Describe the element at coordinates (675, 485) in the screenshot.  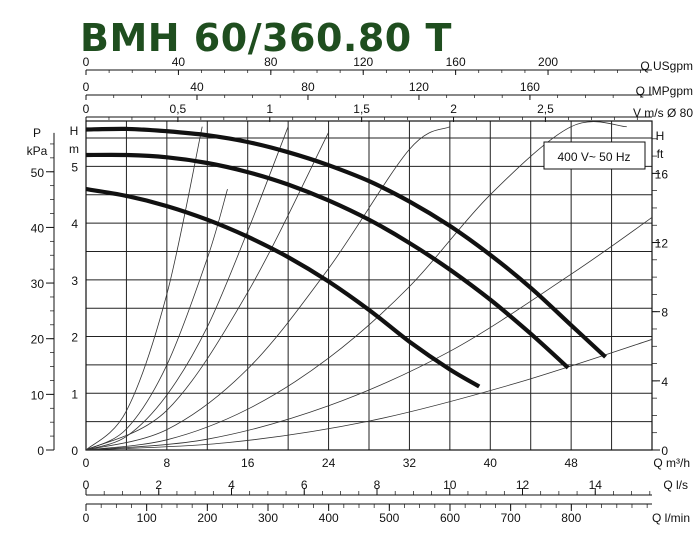
I see `bottom-axis-label: Q l/s` at that location.